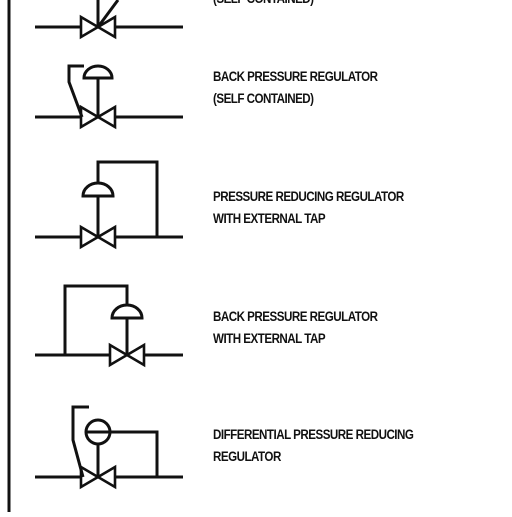  I want to click on symbol-differential-pressure-reducing-regulator, so click(109, 447).